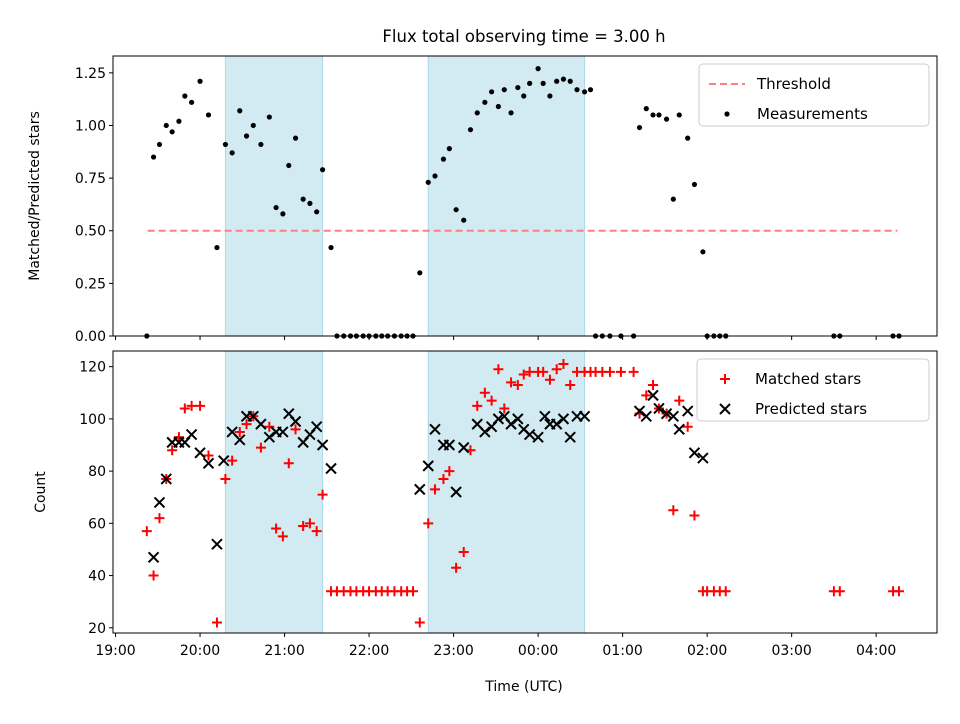  Describe the element at coordinates (707, 651) in the screenshot. I see `x-tick-label: 02:00` at that location.